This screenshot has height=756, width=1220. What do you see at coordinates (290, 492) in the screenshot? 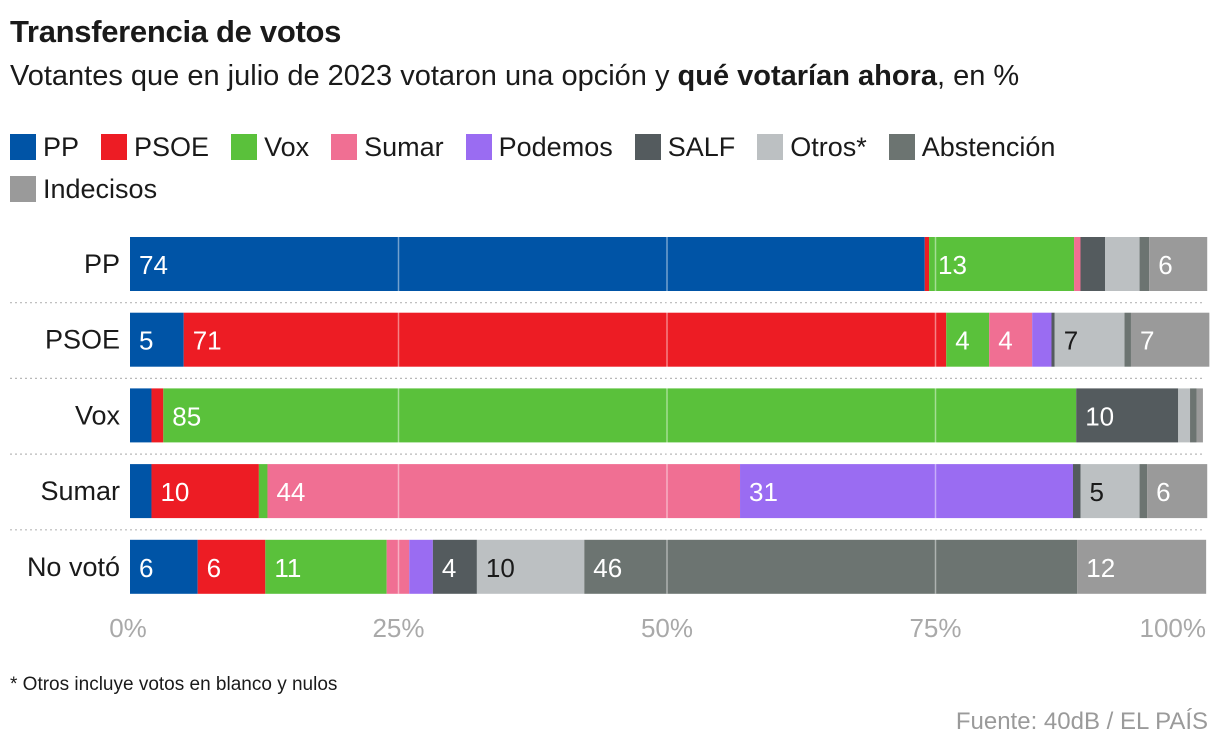
I see `data-label: 44` at bounding box center [290, 492].